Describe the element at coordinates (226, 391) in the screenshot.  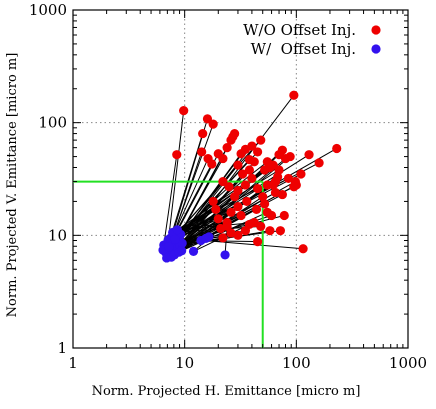
I see `x-axis-label: Norm. Projected H. Emittance [micro m]` at that location.